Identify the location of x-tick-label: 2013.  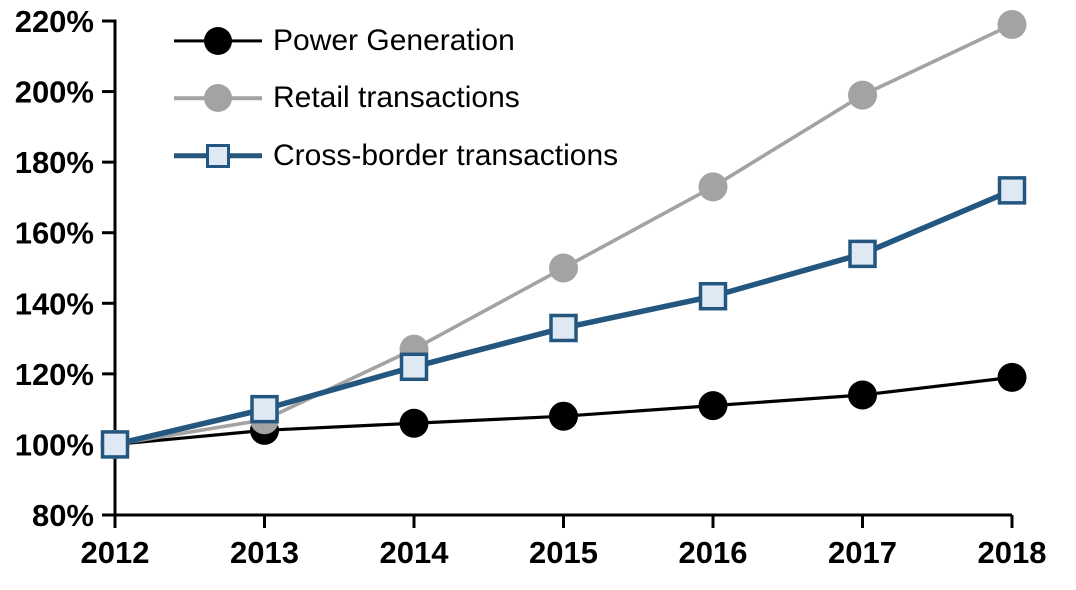
(264, 552).